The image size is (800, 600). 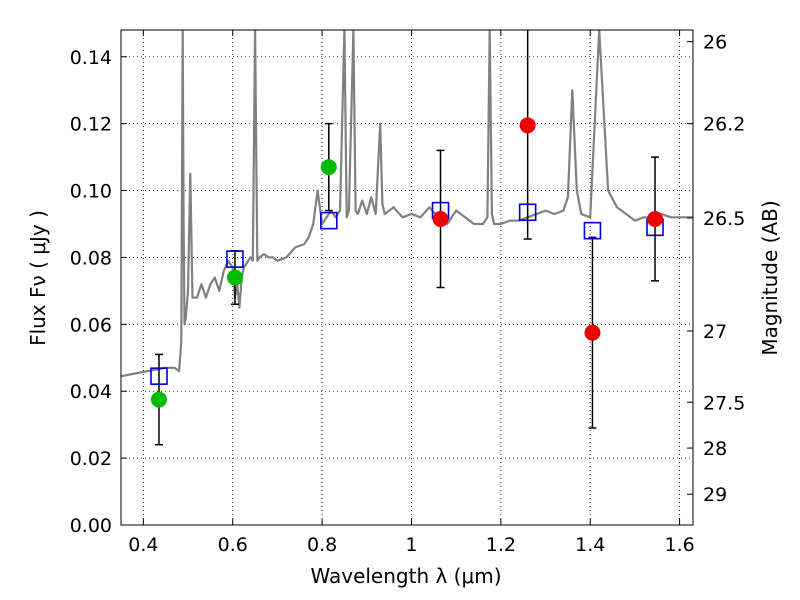 What do you see at coordinates (91, 526) in the screenshot?
I see `y-tick-label: 0.00` at bounding box center [91, 526].